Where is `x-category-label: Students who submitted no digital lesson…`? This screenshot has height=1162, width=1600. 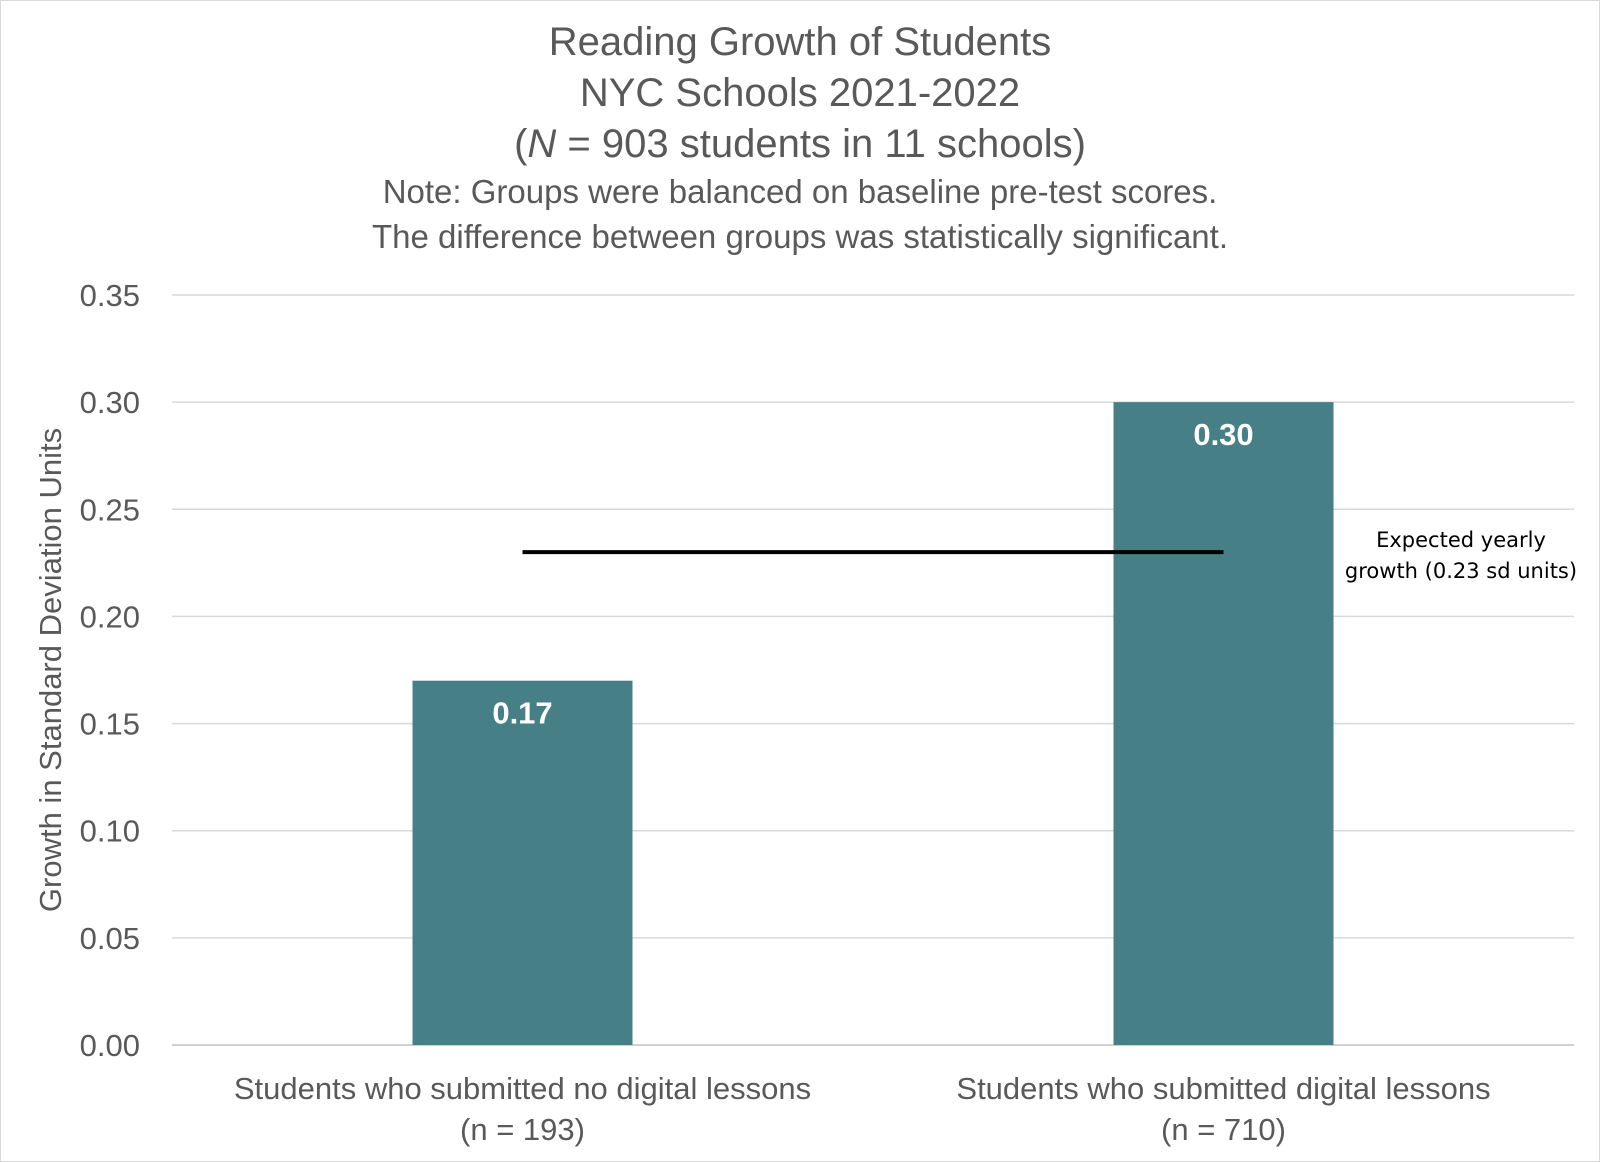
x-category-label: Students who submitted no digital lesson… is located at coordinates (522, 1088).